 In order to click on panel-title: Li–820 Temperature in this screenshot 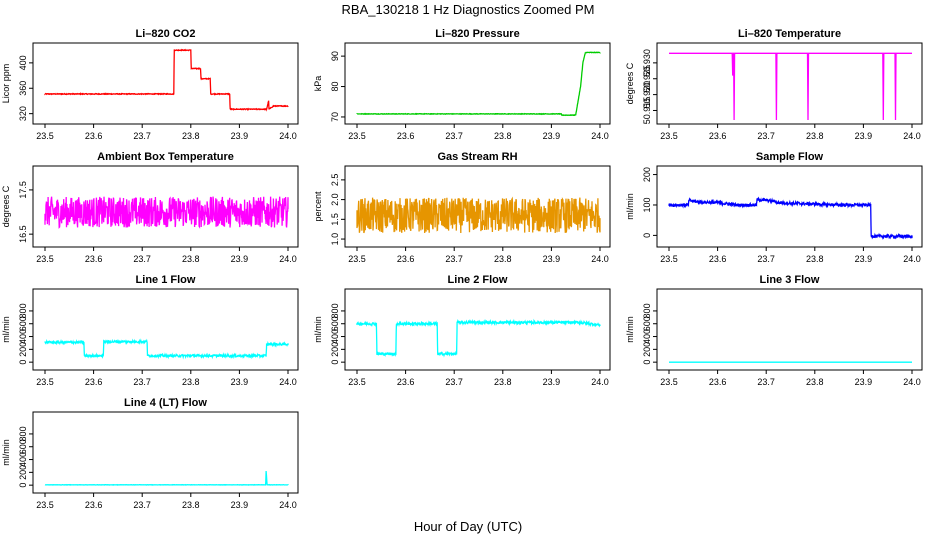, I will do `click(789, 34)`.